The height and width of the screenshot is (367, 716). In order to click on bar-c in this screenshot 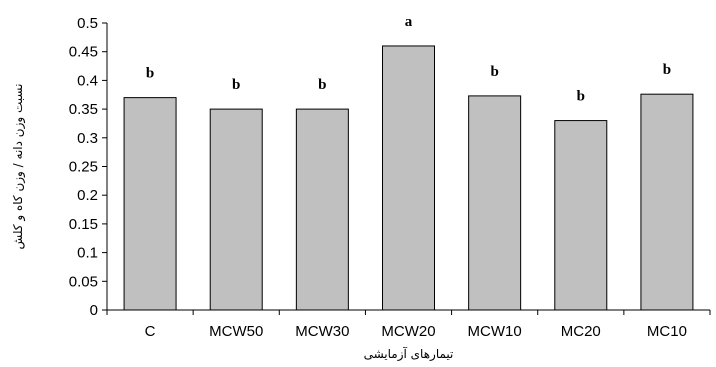, I will do `click(150, 204)`.